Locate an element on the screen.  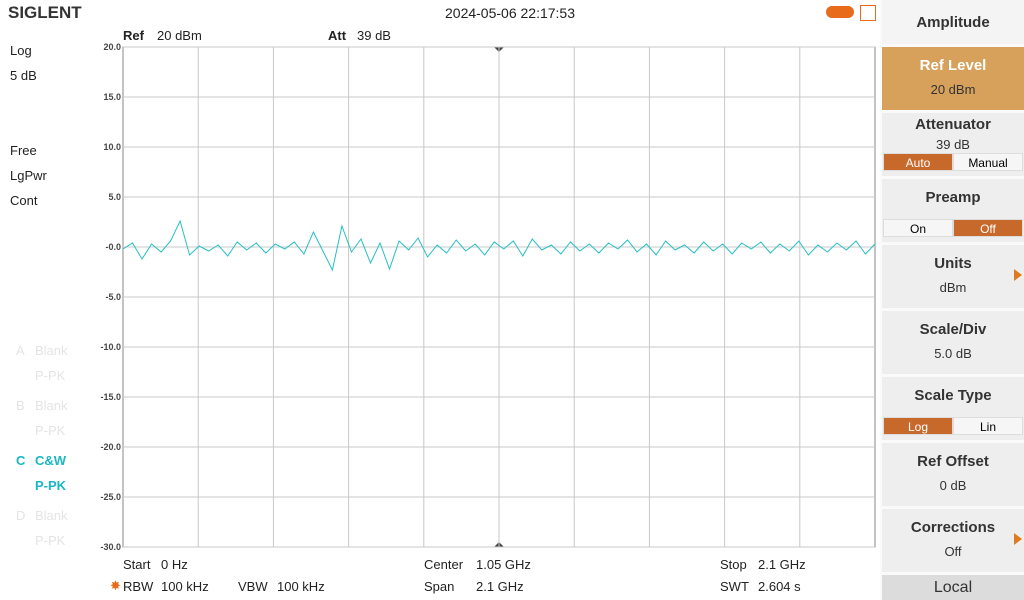
value: 39 dB is located at coordinates (953, 144).